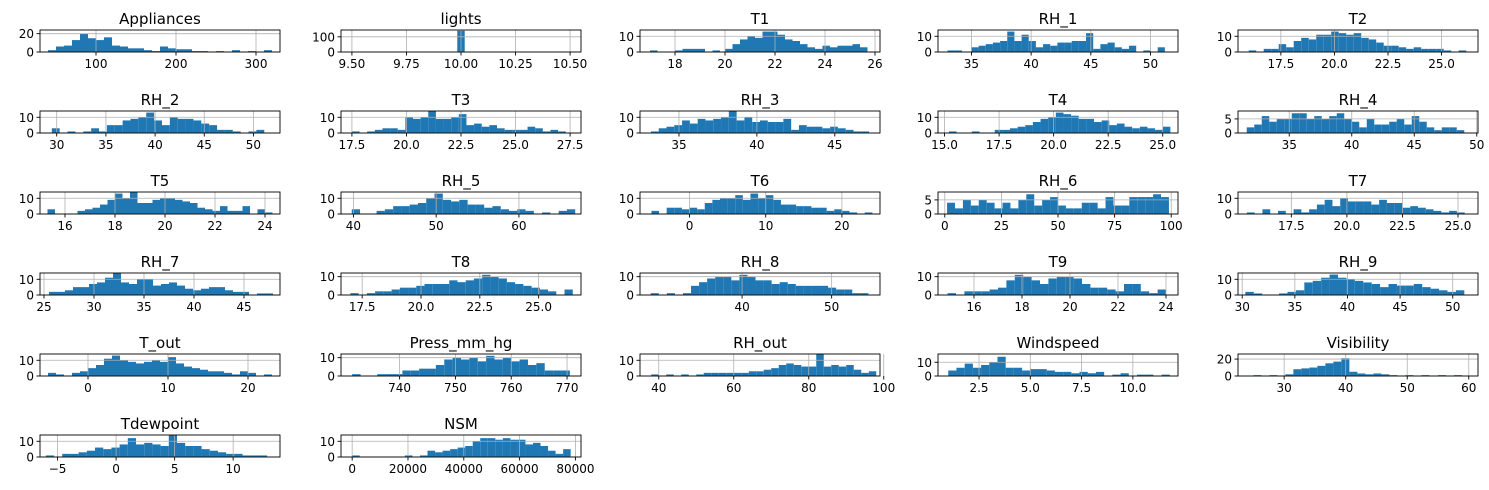 This screenshot has width=1489, height=490. What do you see at coordinates (765, 226) in the screenshot?
I see `x-tick-label: 10` at bounding box center [765, 226].